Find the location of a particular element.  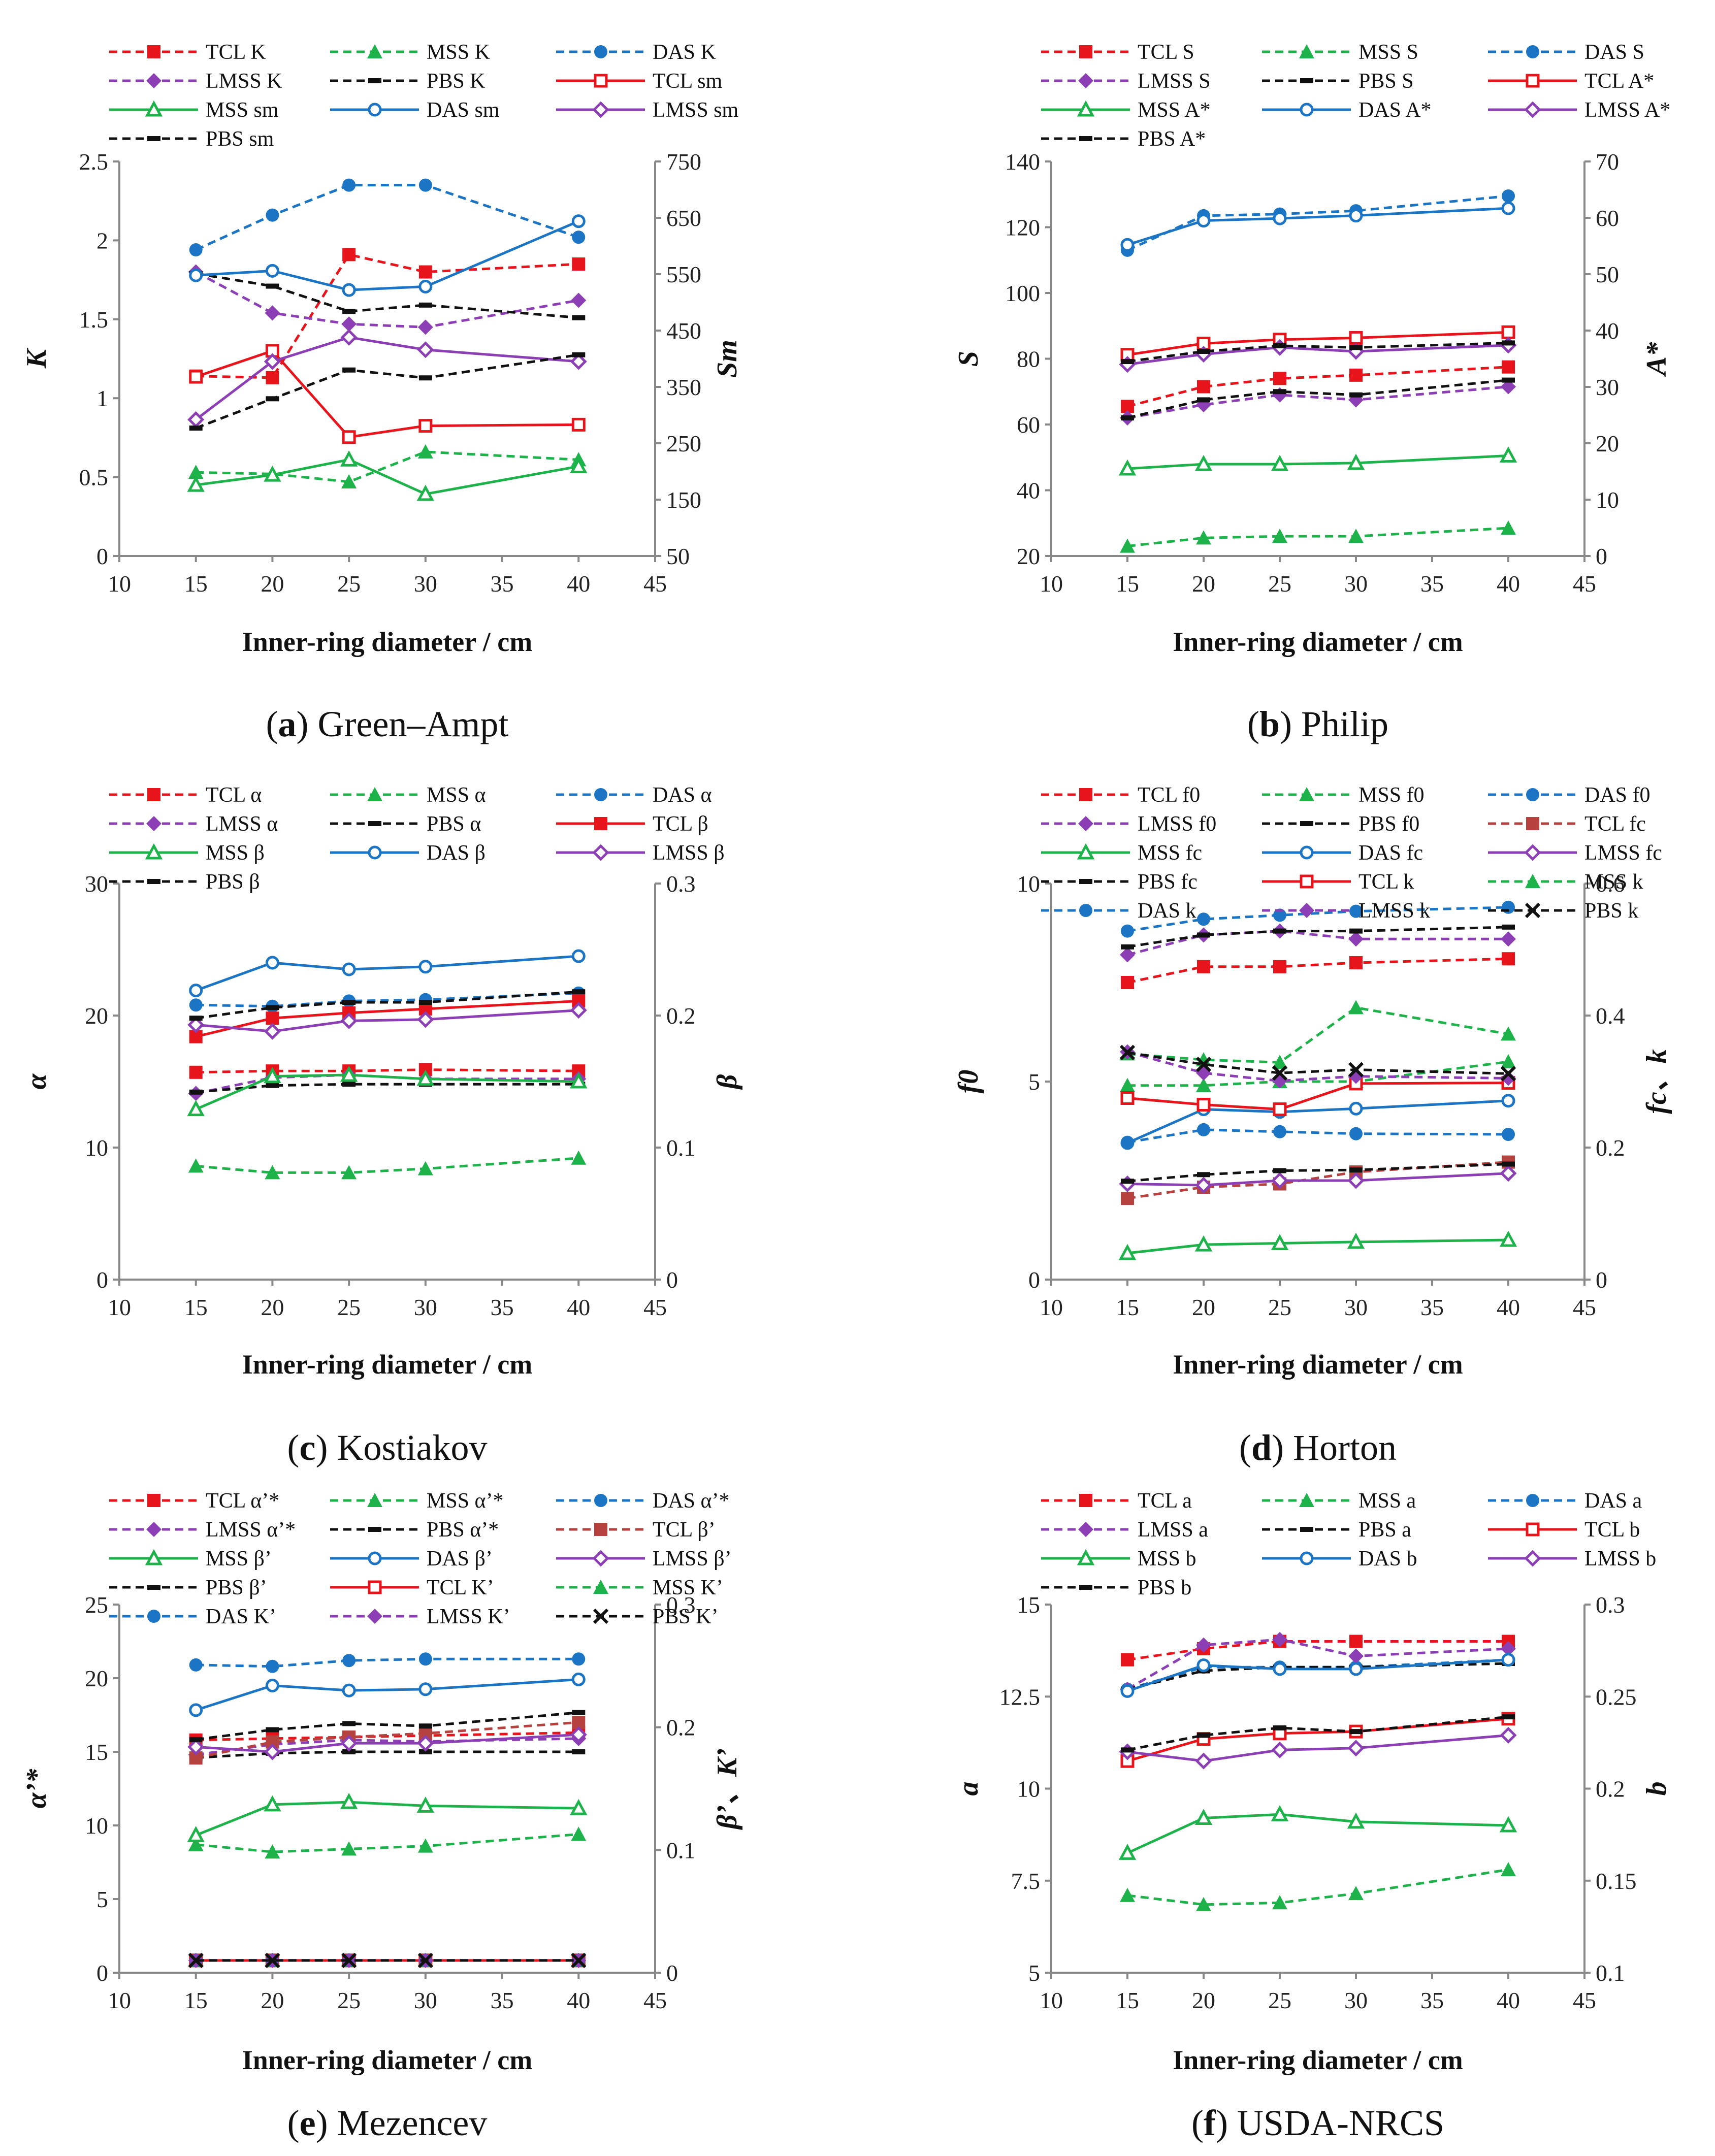

caption-letter: c is located at coordinates (308, 1448).